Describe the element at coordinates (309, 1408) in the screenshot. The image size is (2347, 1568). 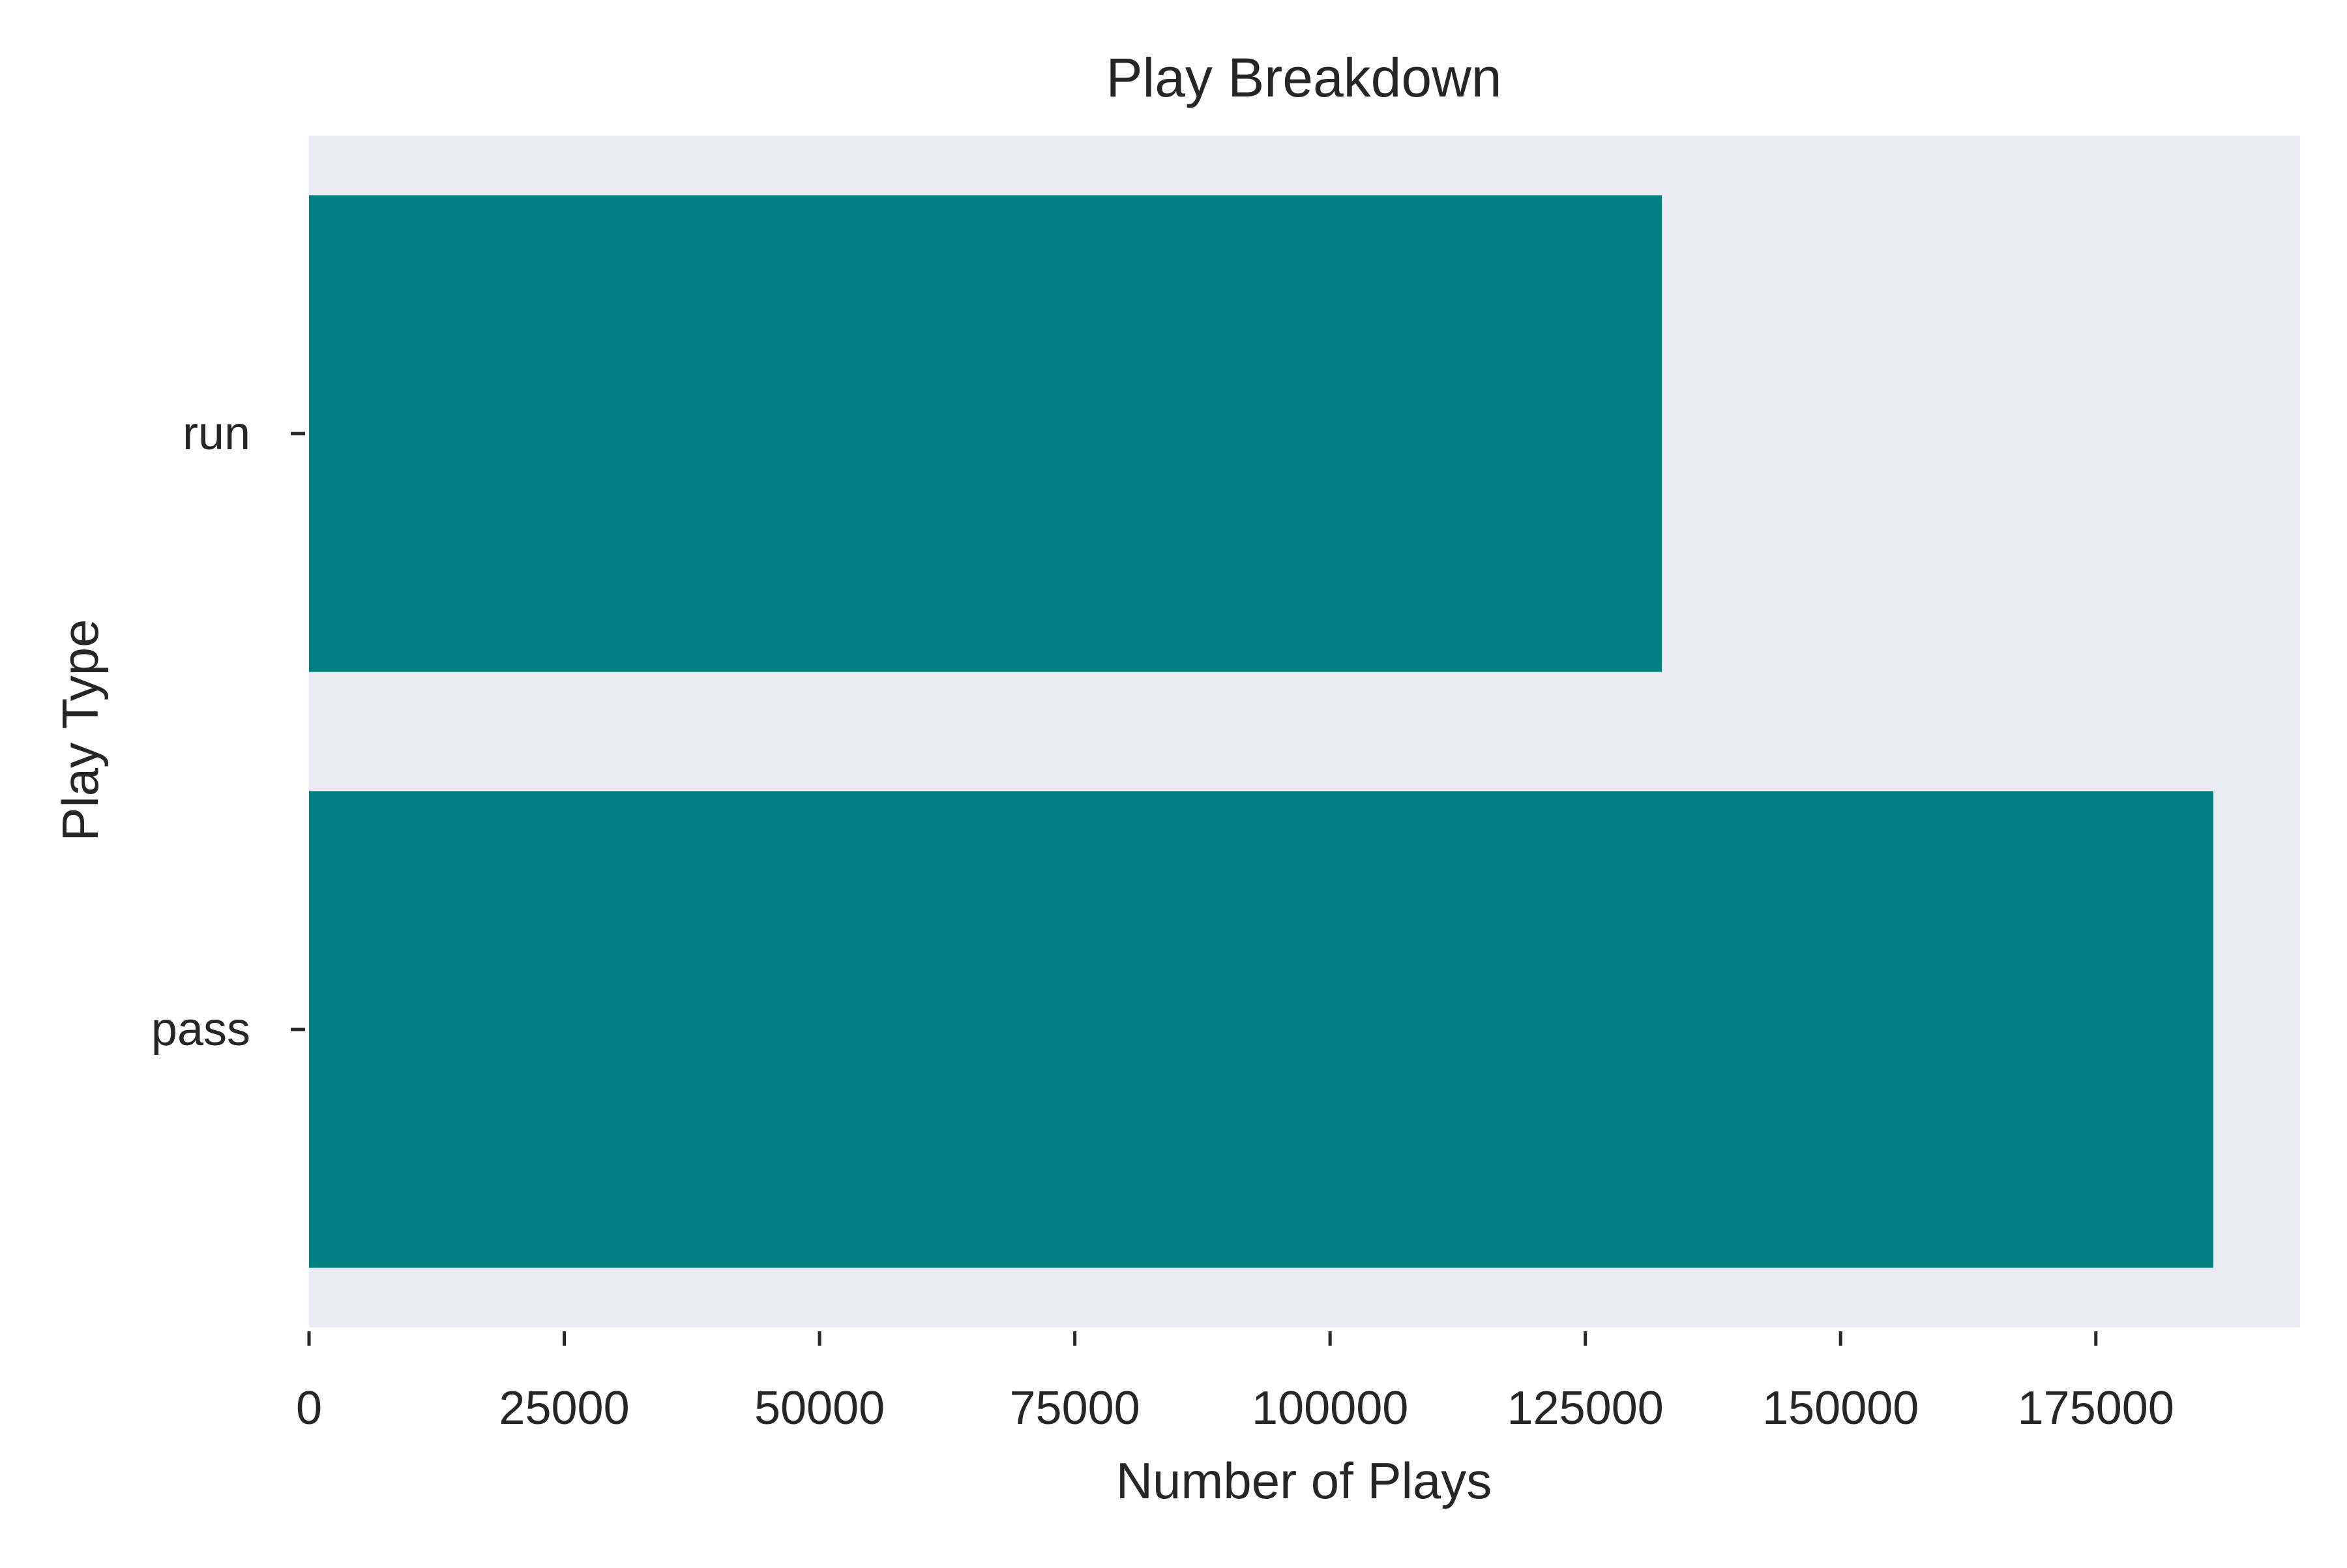
I see `x-tick-label: 0` at that location.